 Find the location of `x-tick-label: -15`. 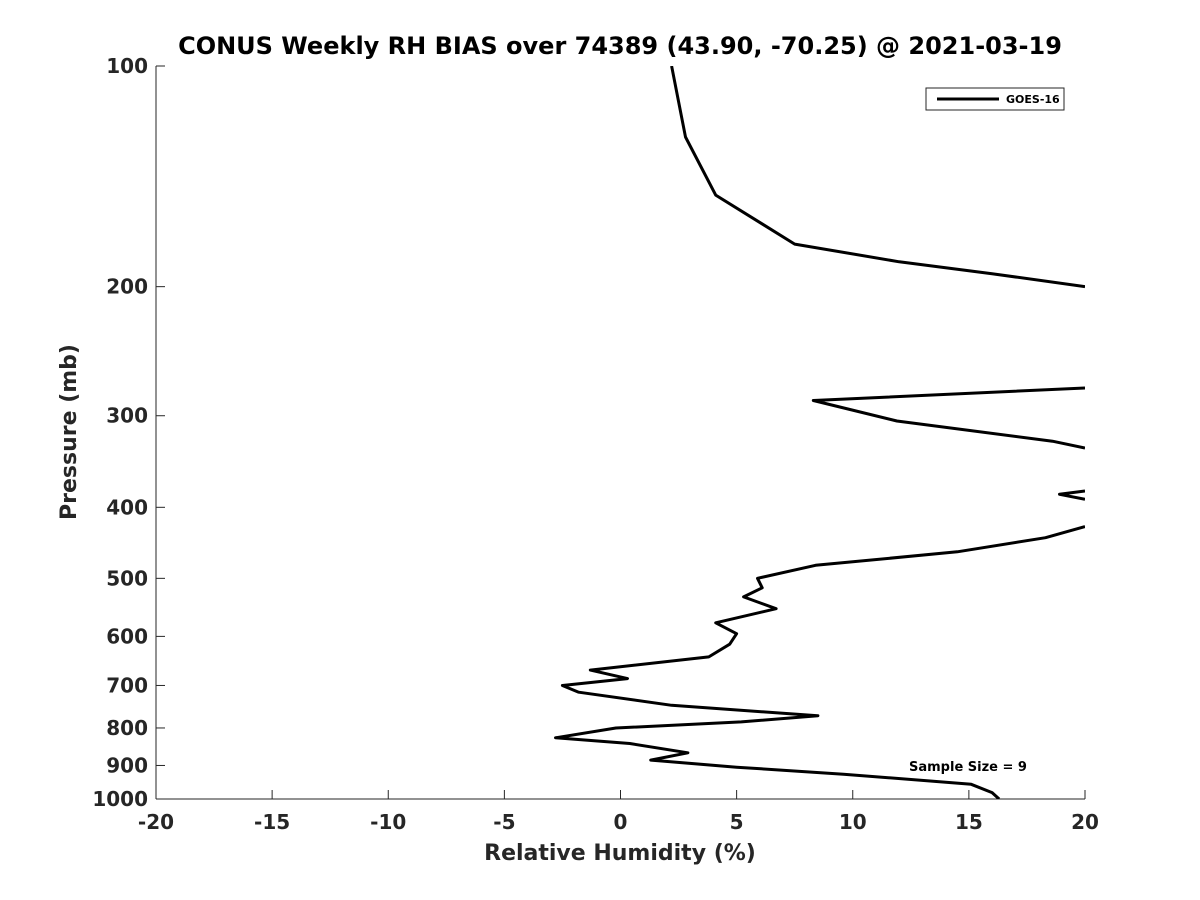

x-tick-label: -15 is located at coordinates (272, 822).